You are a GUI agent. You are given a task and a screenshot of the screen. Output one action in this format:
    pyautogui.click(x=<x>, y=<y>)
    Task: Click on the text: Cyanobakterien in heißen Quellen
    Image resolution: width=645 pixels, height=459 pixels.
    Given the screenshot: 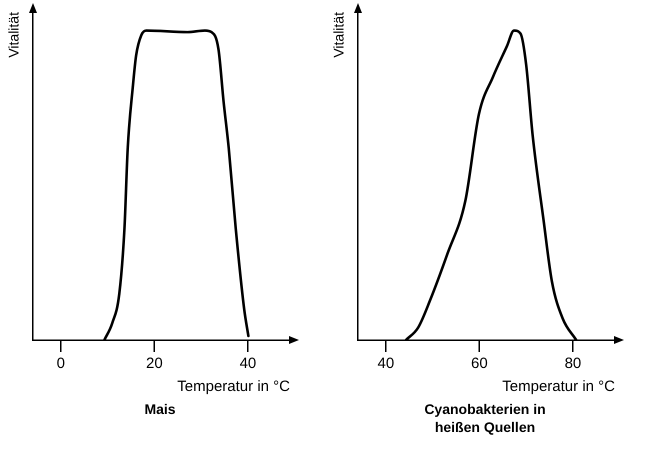 What is the action you would take?
    pyautogui.click(x=485, y=418)
    